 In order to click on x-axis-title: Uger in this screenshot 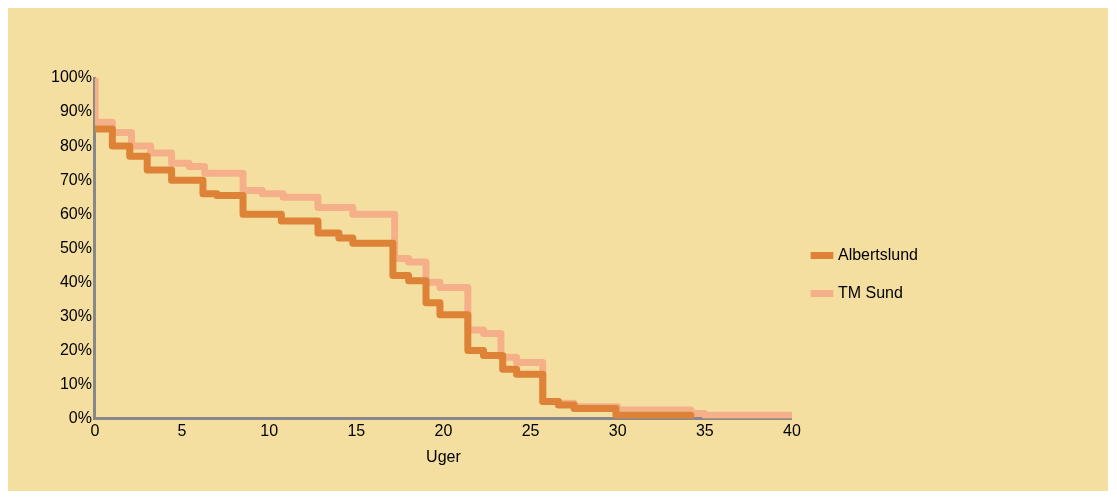, I will do `click(444, 456)`.